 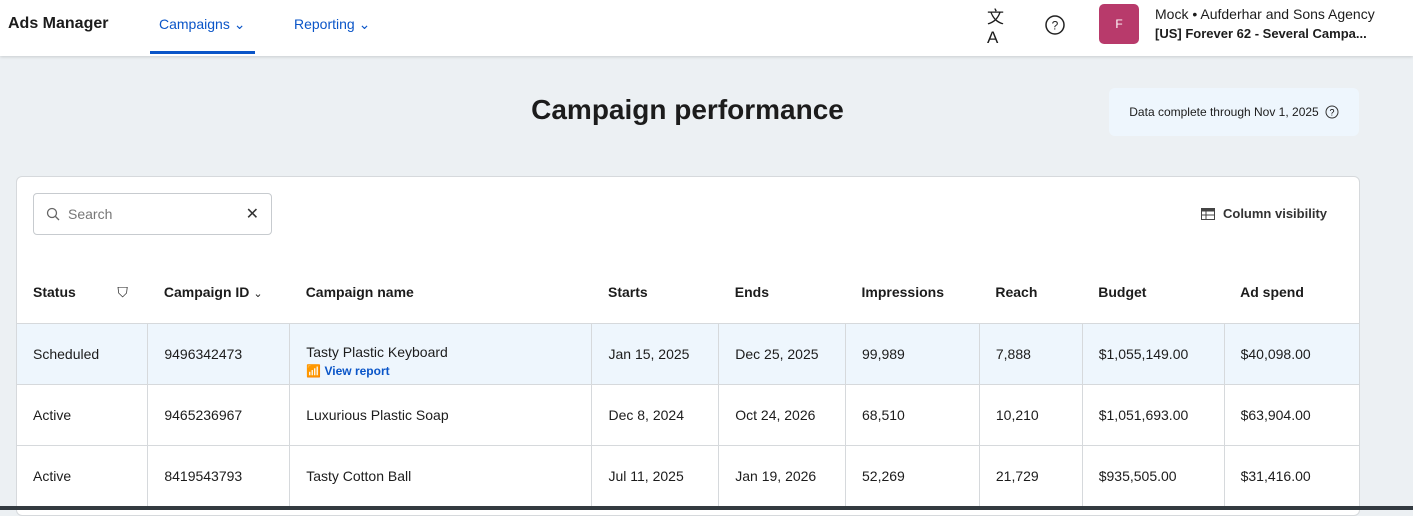 I want to click on view-report-link: 📶 View report, so click(x=448, y=371).